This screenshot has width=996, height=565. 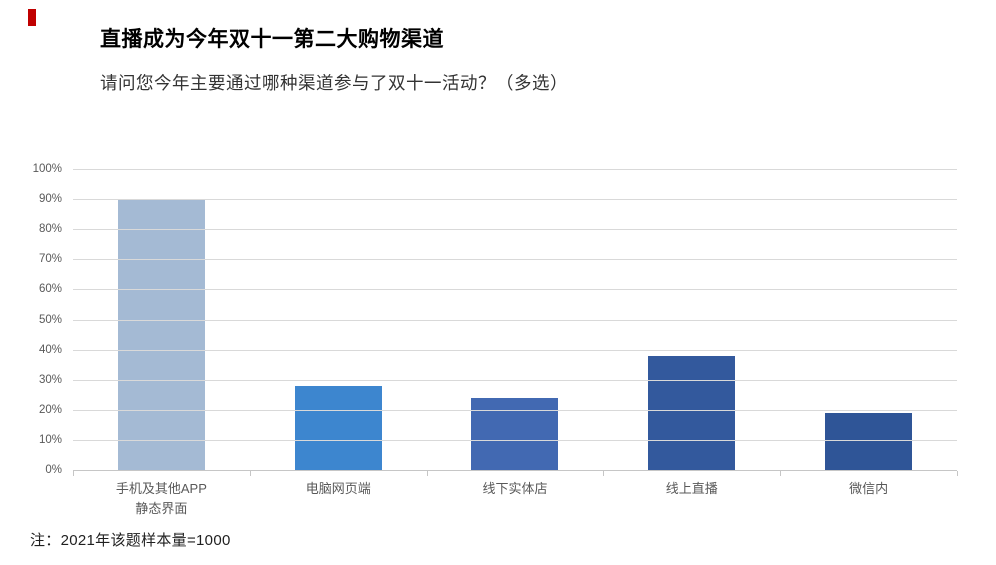 I want to click on y-tick-label: 50%, so click(x=50, y=319).